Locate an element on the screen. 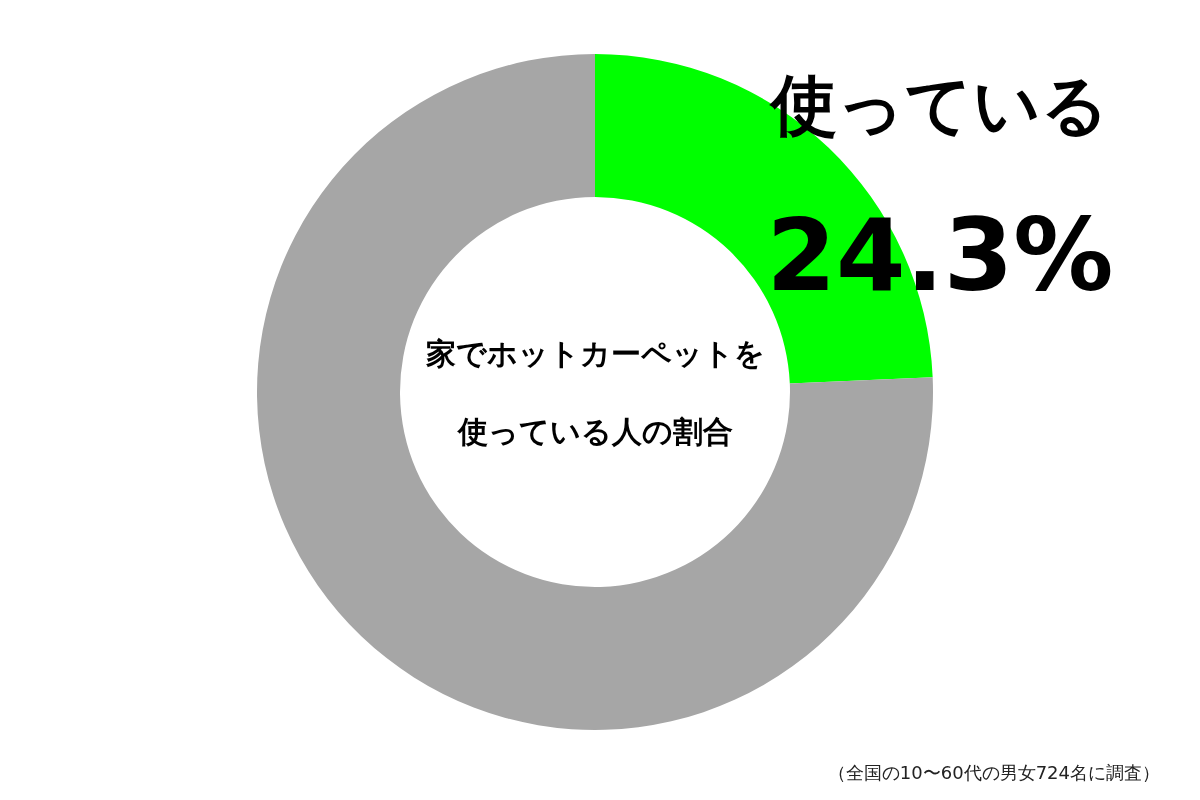 Image resolution: width=1200 pixels, height=800 pixels. slice-label: 使っている is located at coordinates (939, 105).